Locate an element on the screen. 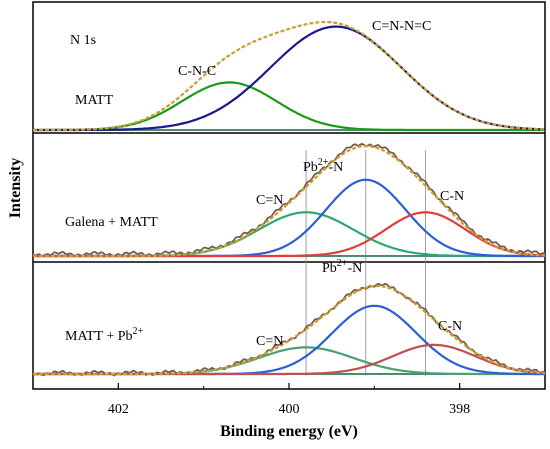 The height and width of the screenshot is (449, 550). sample-label: MATT is located at coordinates (94, 100).